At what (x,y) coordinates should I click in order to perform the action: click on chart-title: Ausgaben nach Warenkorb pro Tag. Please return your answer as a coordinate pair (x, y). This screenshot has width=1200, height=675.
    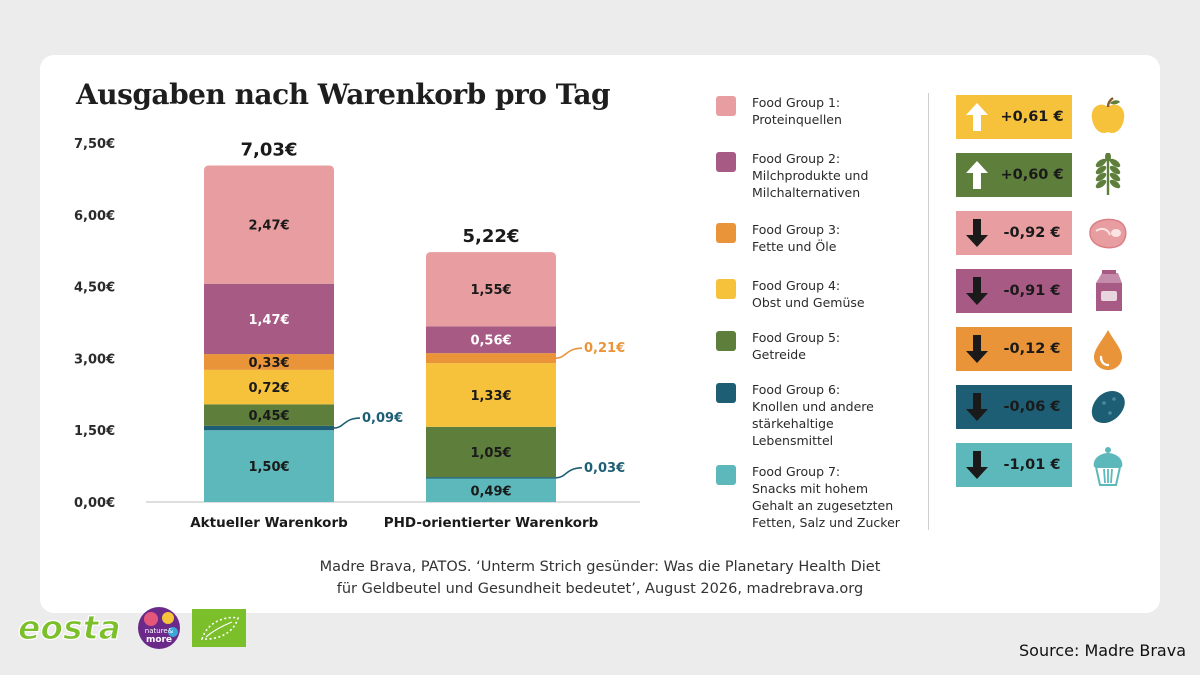
    Looking at the image, I should click on (343, 94).